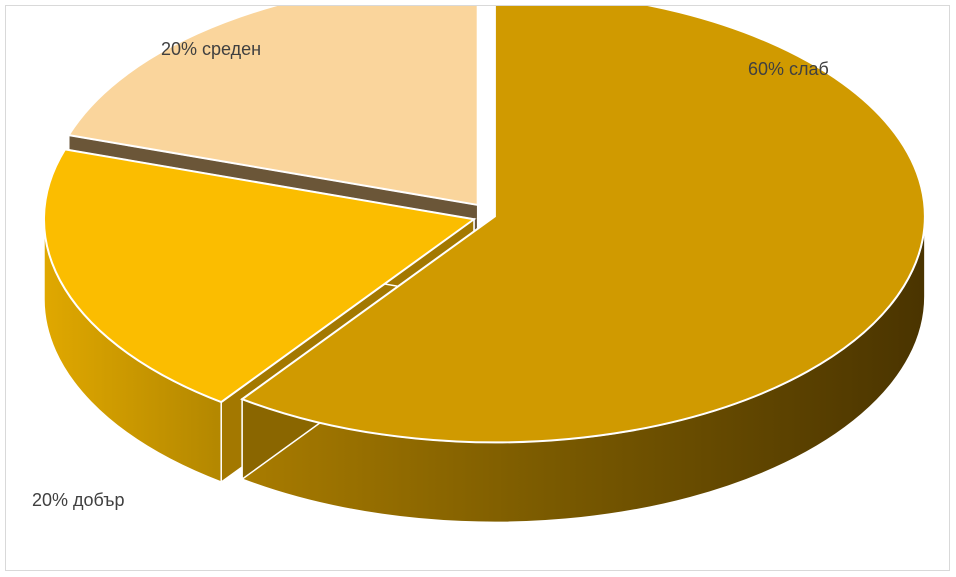 This screenshot has height=577, width=956. I want to click on data-label-slab: 60% слаб, so click(788, 69).